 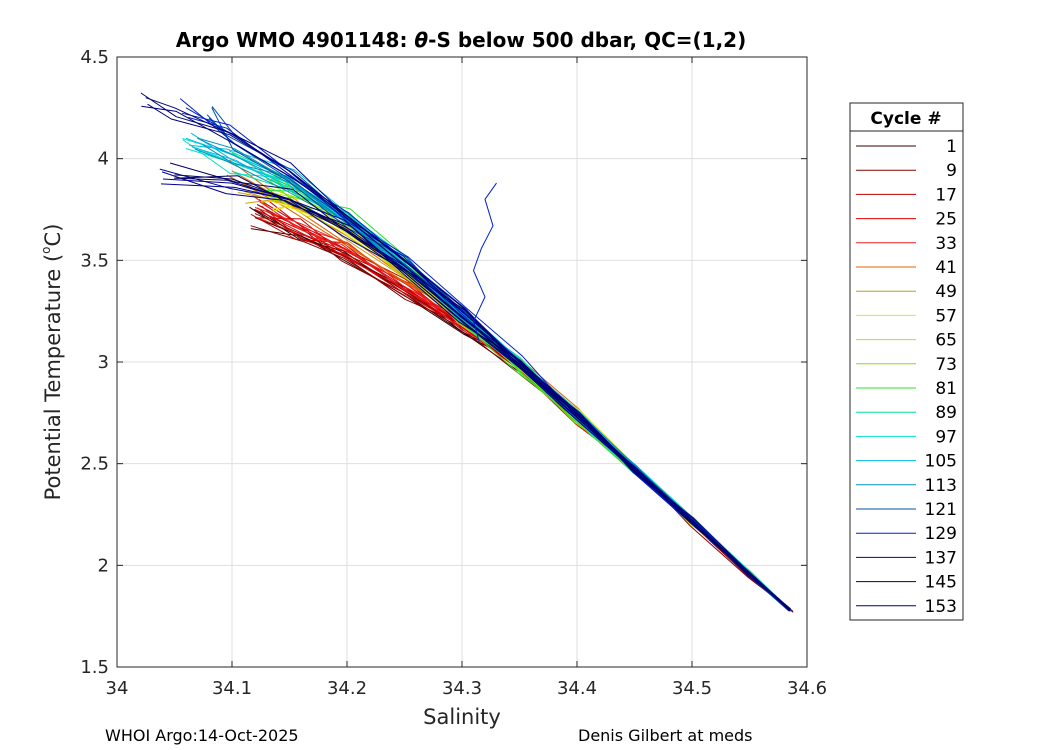 What do you see at coordinates (692, 688) in the screenshot?
I see `x-tick-label: 34.5` at bounding box center [692, 688].